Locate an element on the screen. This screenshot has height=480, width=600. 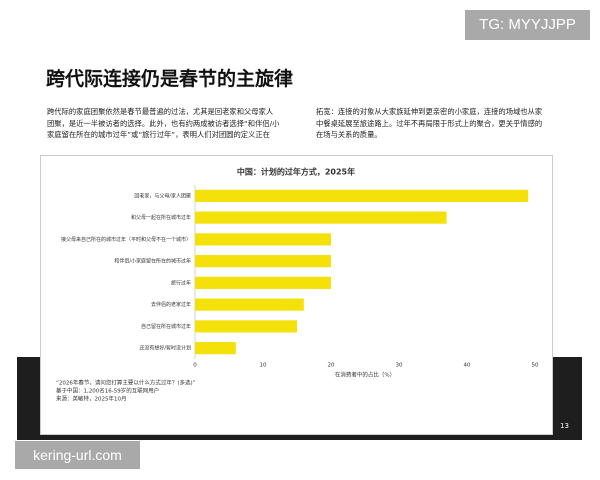
text-line: 在场与关系的质量。 is located at coordinates (349, 134).